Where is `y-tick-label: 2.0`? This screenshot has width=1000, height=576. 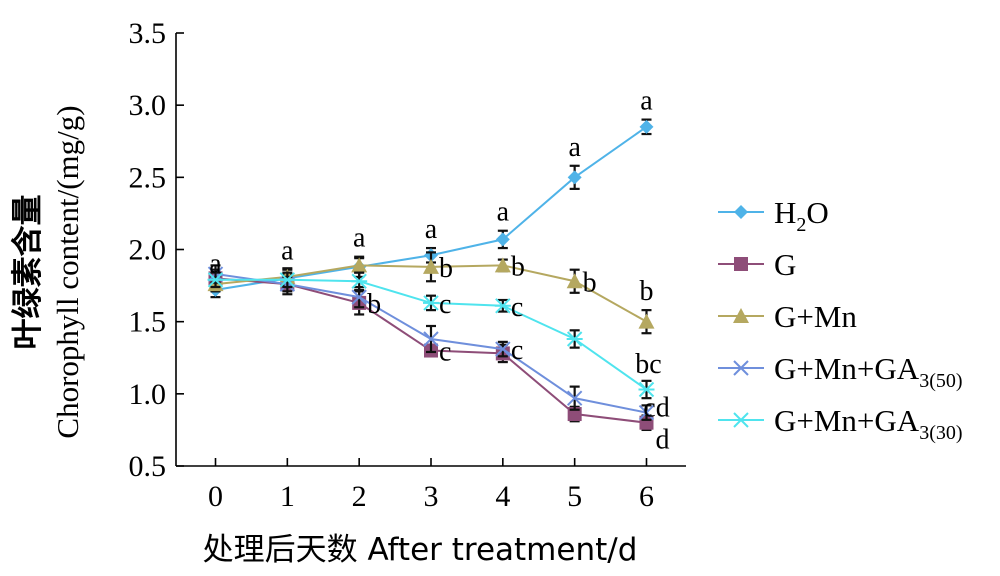
y-tick-label: 2.0 is located at coordinates (148, 250).